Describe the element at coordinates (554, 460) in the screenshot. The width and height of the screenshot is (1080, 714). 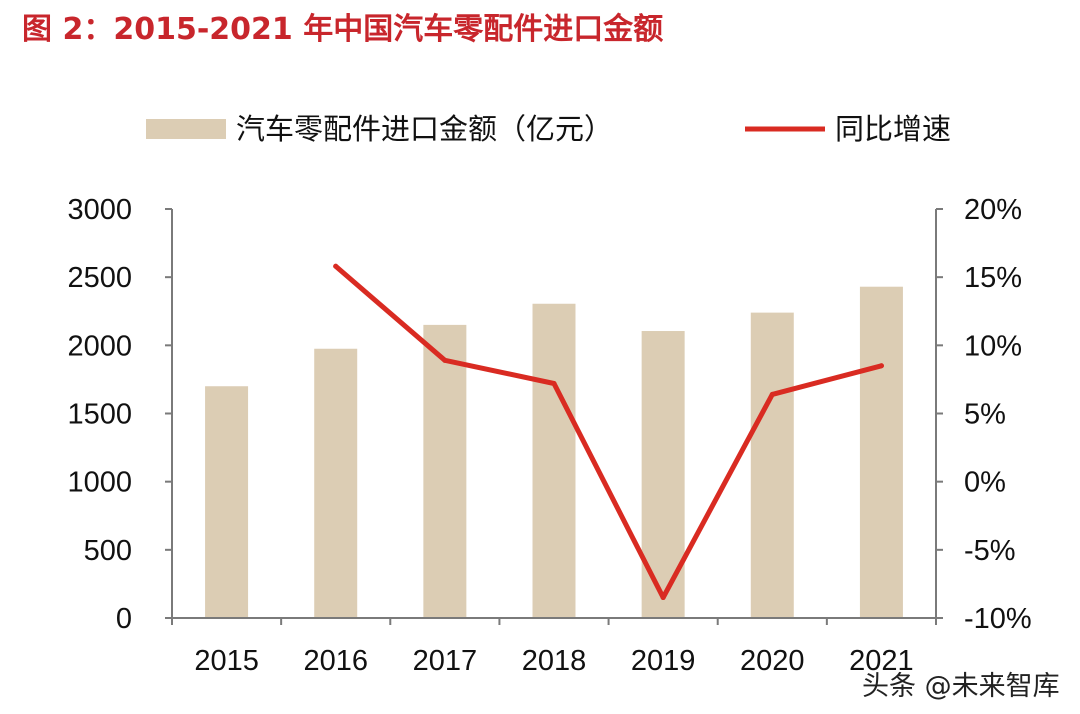
I see `bar-2018` at that location.